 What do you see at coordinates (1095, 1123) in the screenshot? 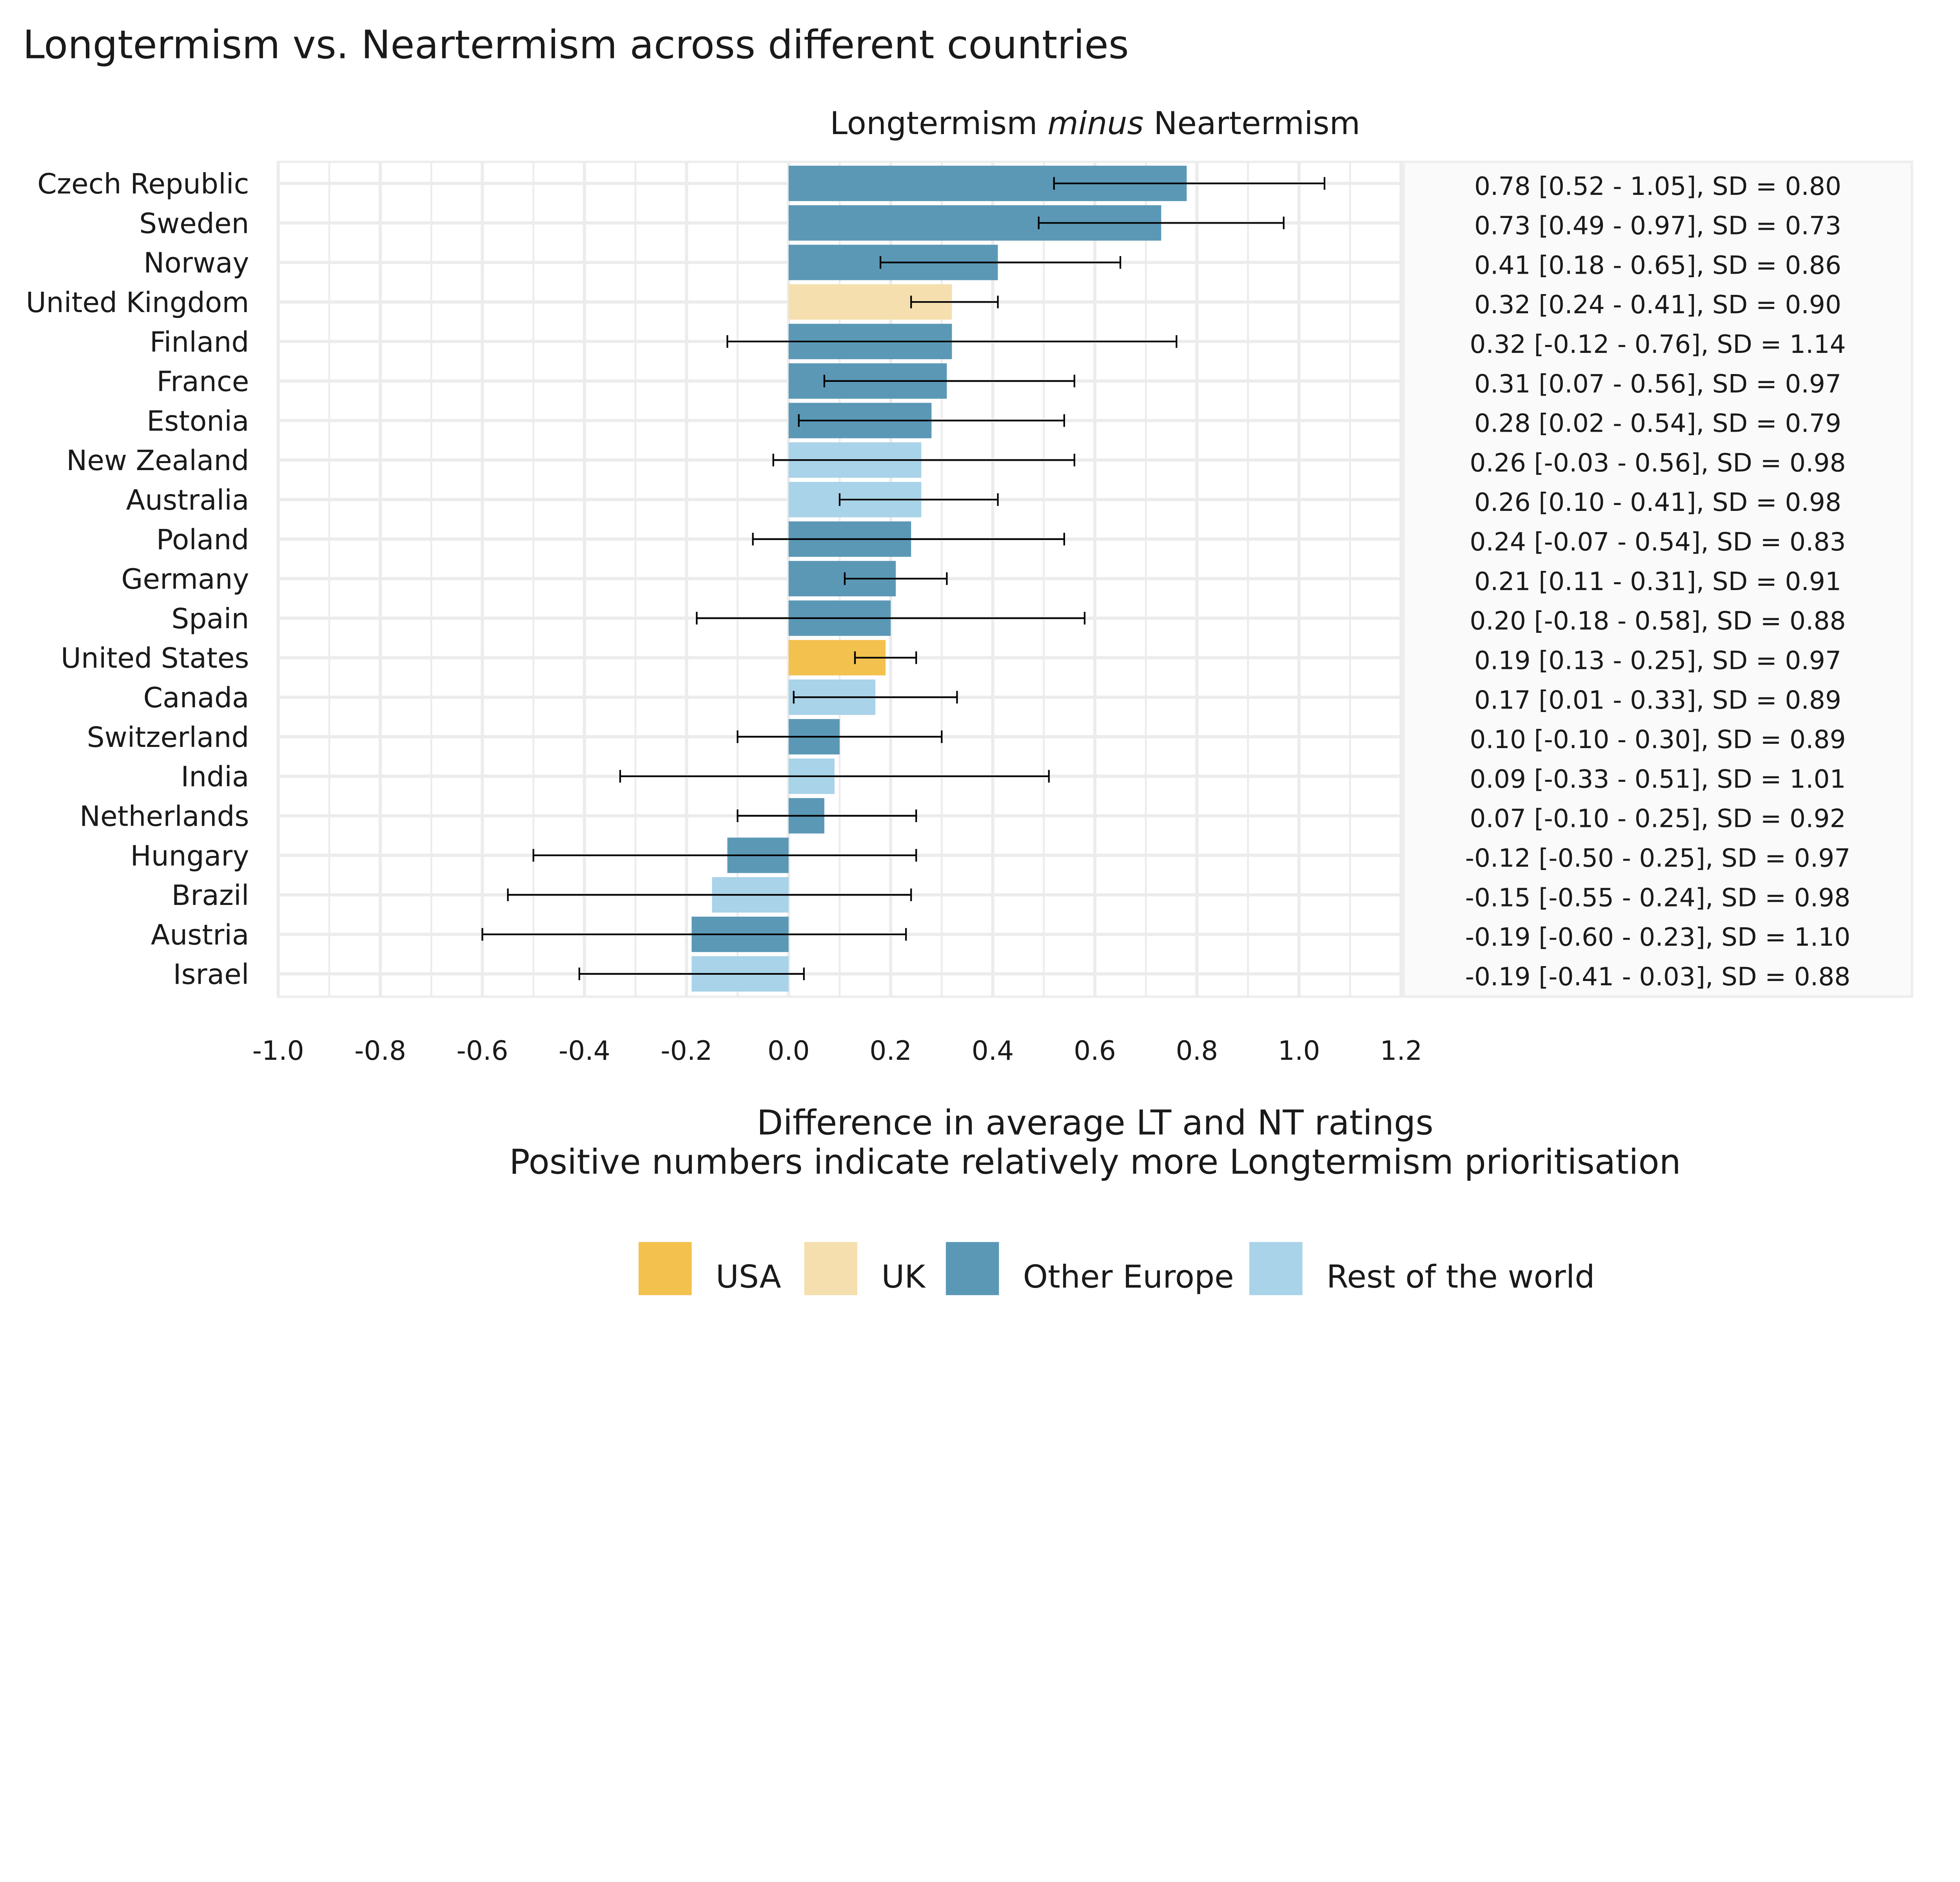
I see `x-axis-title: Difference in average LT and NT ratings` at bounding box center [1095, 1123].